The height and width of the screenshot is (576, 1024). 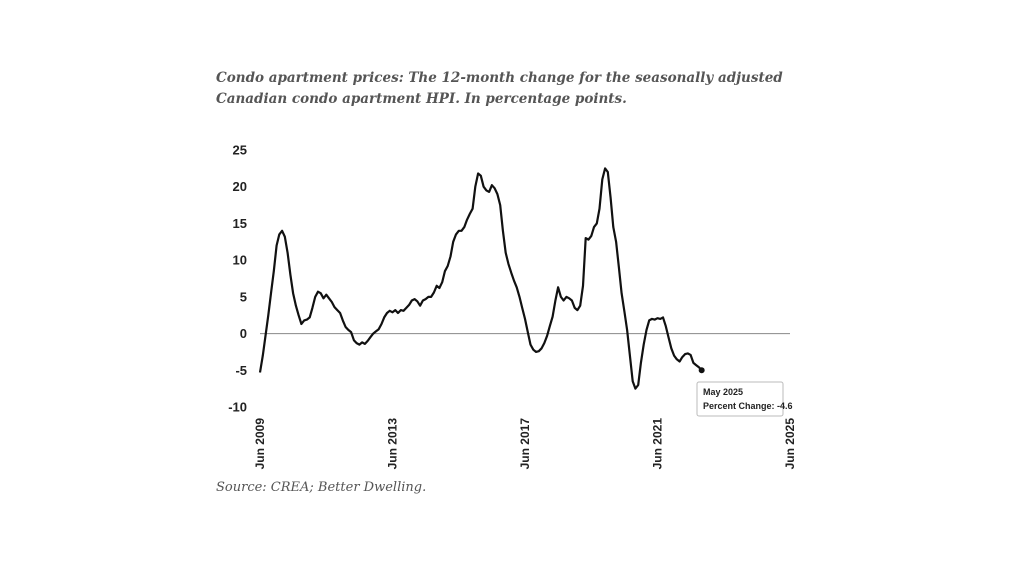 What do you see at coordinates (393, 444) in the screenshot?
I see `x-tick-label: Jun 2013` at bounding box center [393, 444].